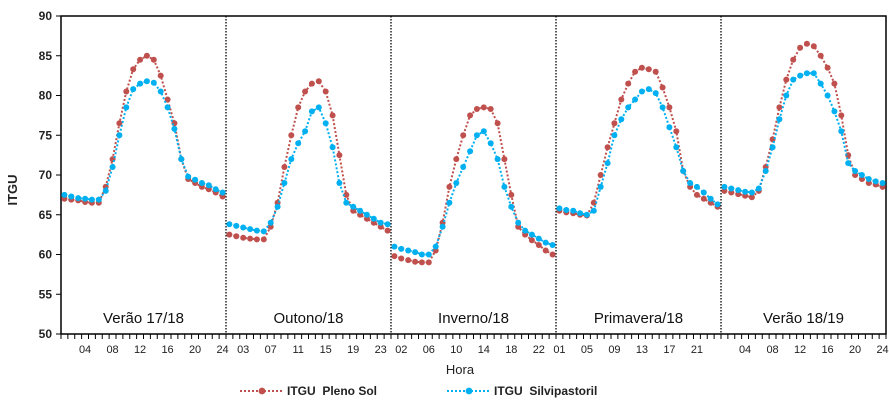  What do you see at coordinates (46, 56) in the screenshot?
I see `y-tick-label: 85` at bounding box center [46, 56].